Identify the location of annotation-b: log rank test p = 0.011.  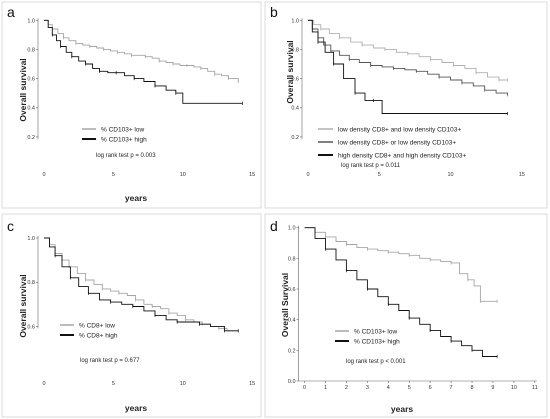
(371, 166).